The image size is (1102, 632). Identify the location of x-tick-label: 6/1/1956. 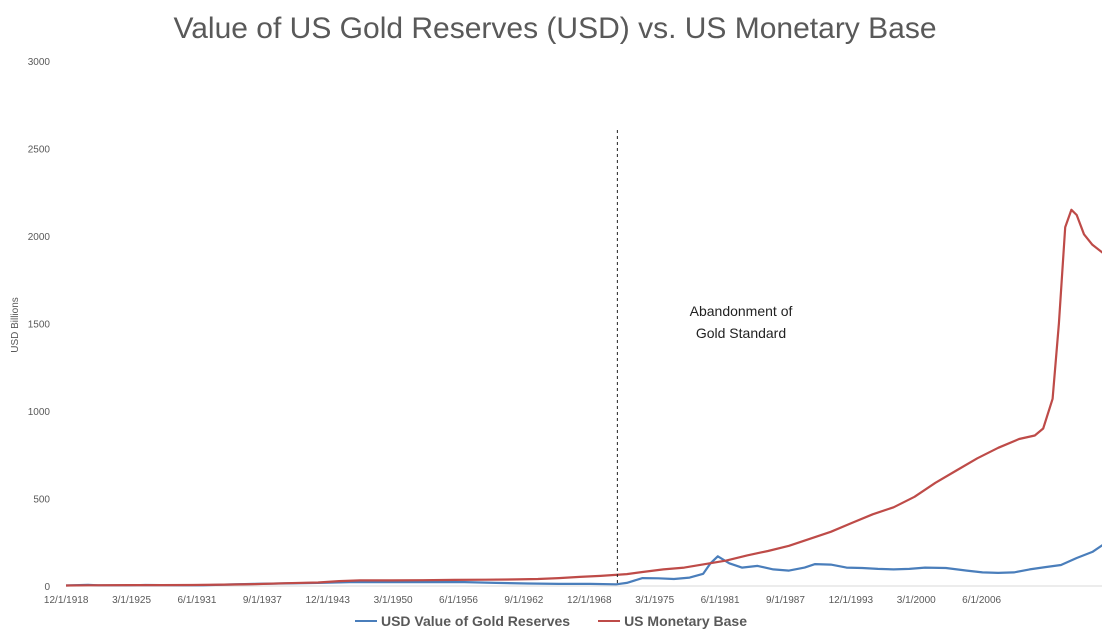
(458, 600).